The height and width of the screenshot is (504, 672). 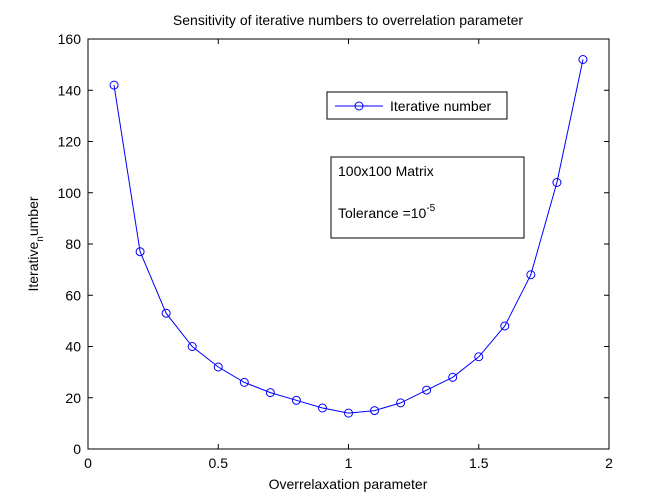 What do you see at coordinates (349, 463) in the screenshot?
I see `x-tick-label: 1` at bounding box center [349, 463].